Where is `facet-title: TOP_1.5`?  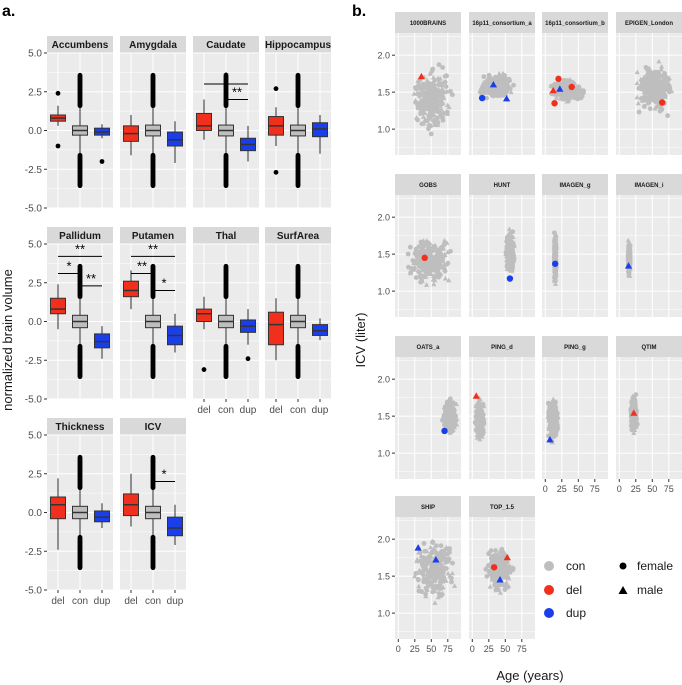 facet-title: TOP_1.5 is located at coordinates (502, 508).